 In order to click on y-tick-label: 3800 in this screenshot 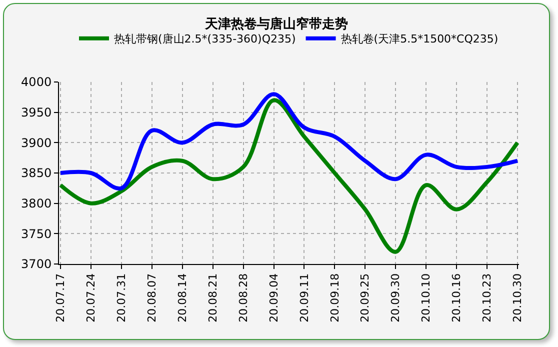, I will do `click(36, 203)`.